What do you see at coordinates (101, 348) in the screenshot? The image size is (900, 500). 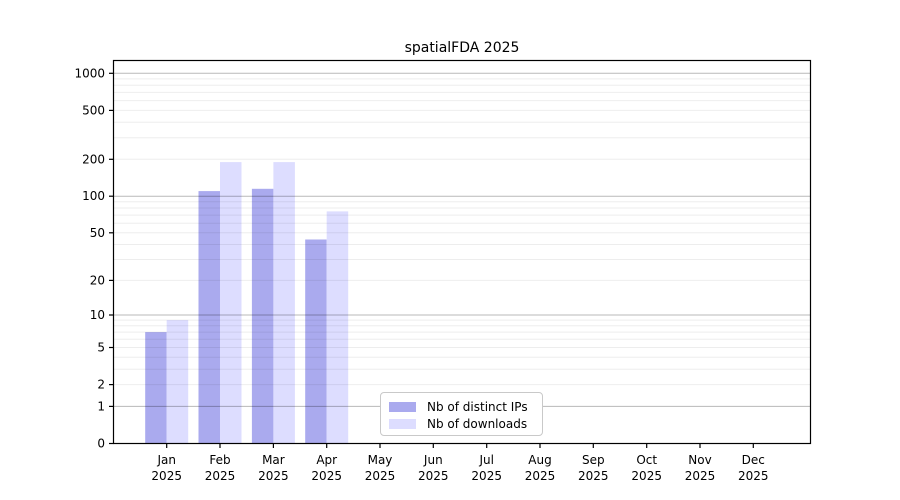 I see `y-tick-label: 5` at bounding box center [101, 348].